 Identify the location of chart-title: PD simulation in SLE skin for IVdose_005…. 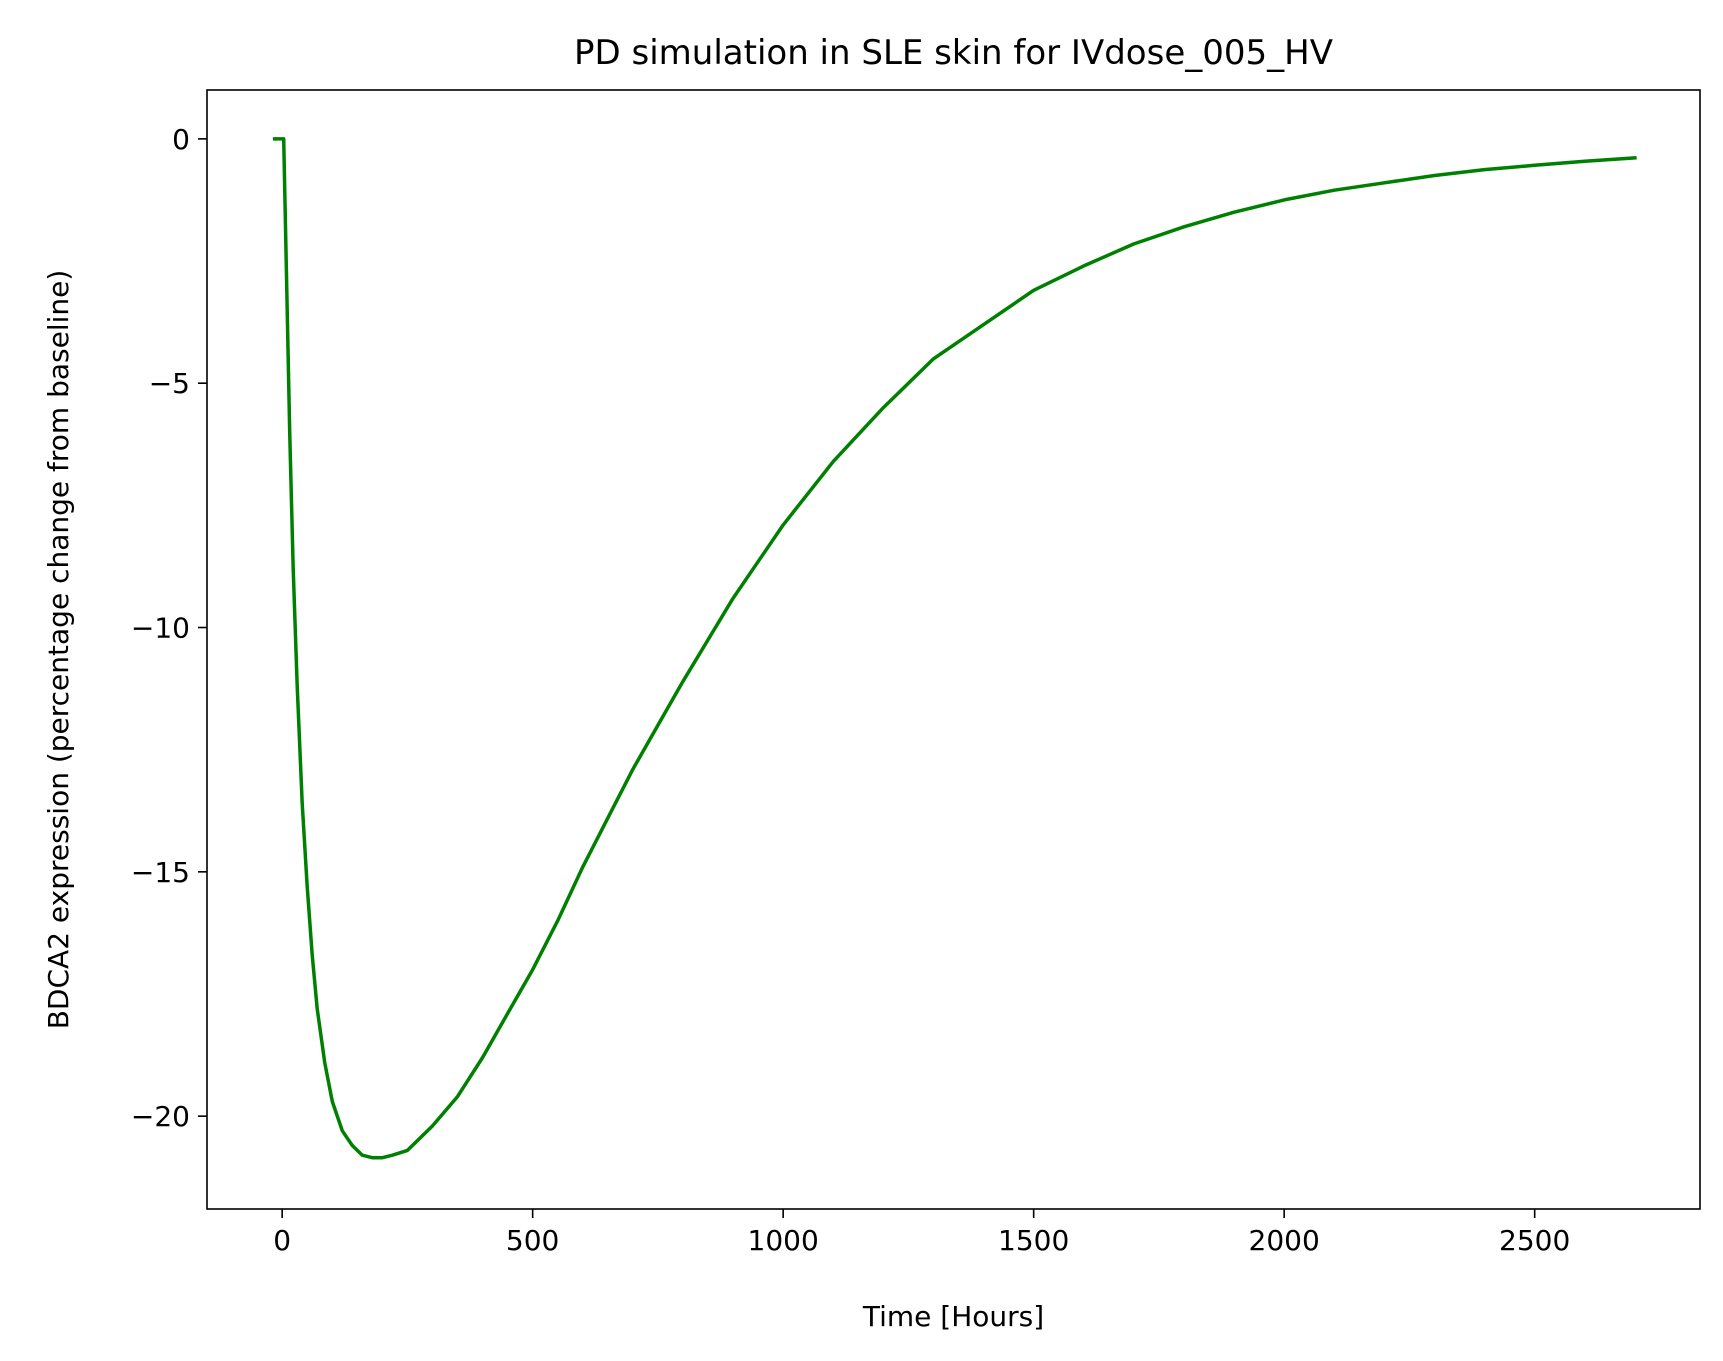
(953, 53).